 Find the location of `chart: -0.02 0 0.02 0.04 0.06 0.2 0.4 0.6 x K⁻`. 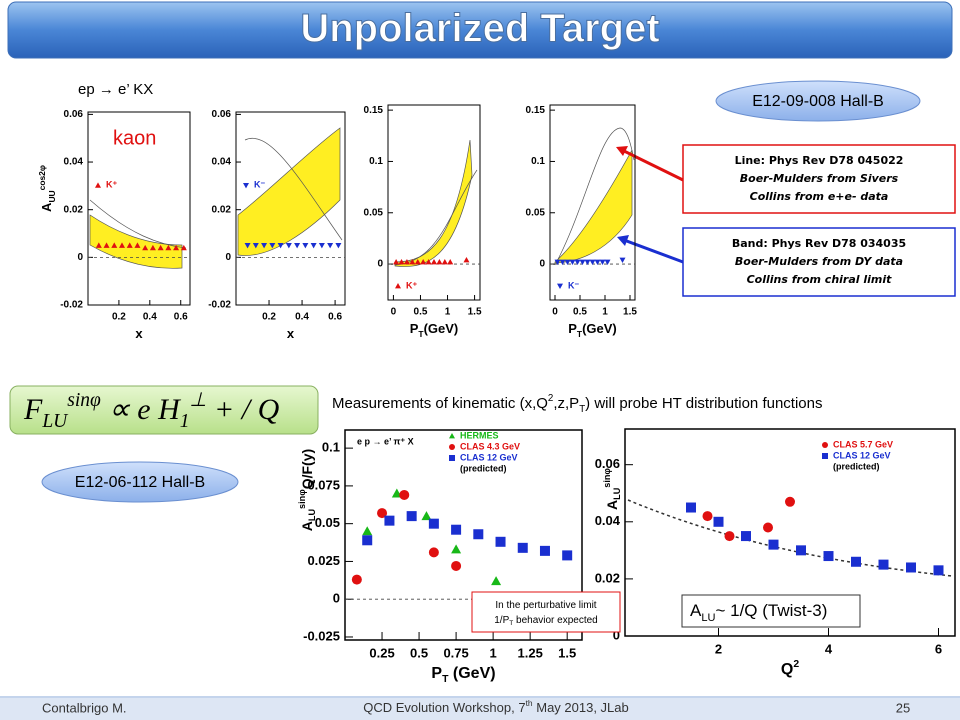

chart: -0.02 0 0.02 0.04 0.06 0.2 0.4 0.6 x K⁻ is located at coordinates (277, 225).